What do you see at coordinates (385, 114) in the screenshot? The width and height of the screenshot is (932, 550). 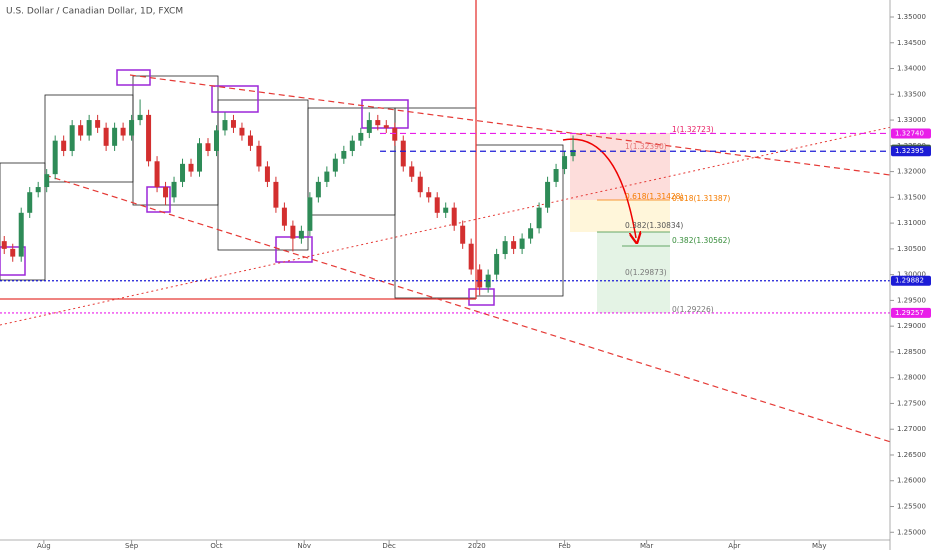 I see `highlight` at bounding box center [385, 114].